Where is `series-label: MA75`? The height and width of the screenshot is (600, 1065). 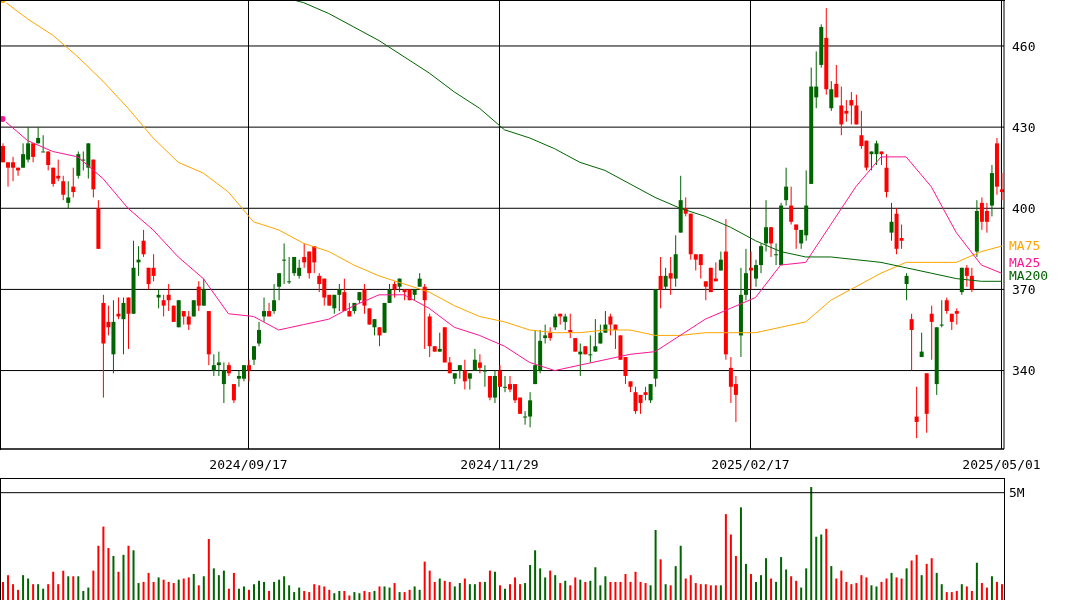 series-label: MA75 is located at coordinates (1025, 245).